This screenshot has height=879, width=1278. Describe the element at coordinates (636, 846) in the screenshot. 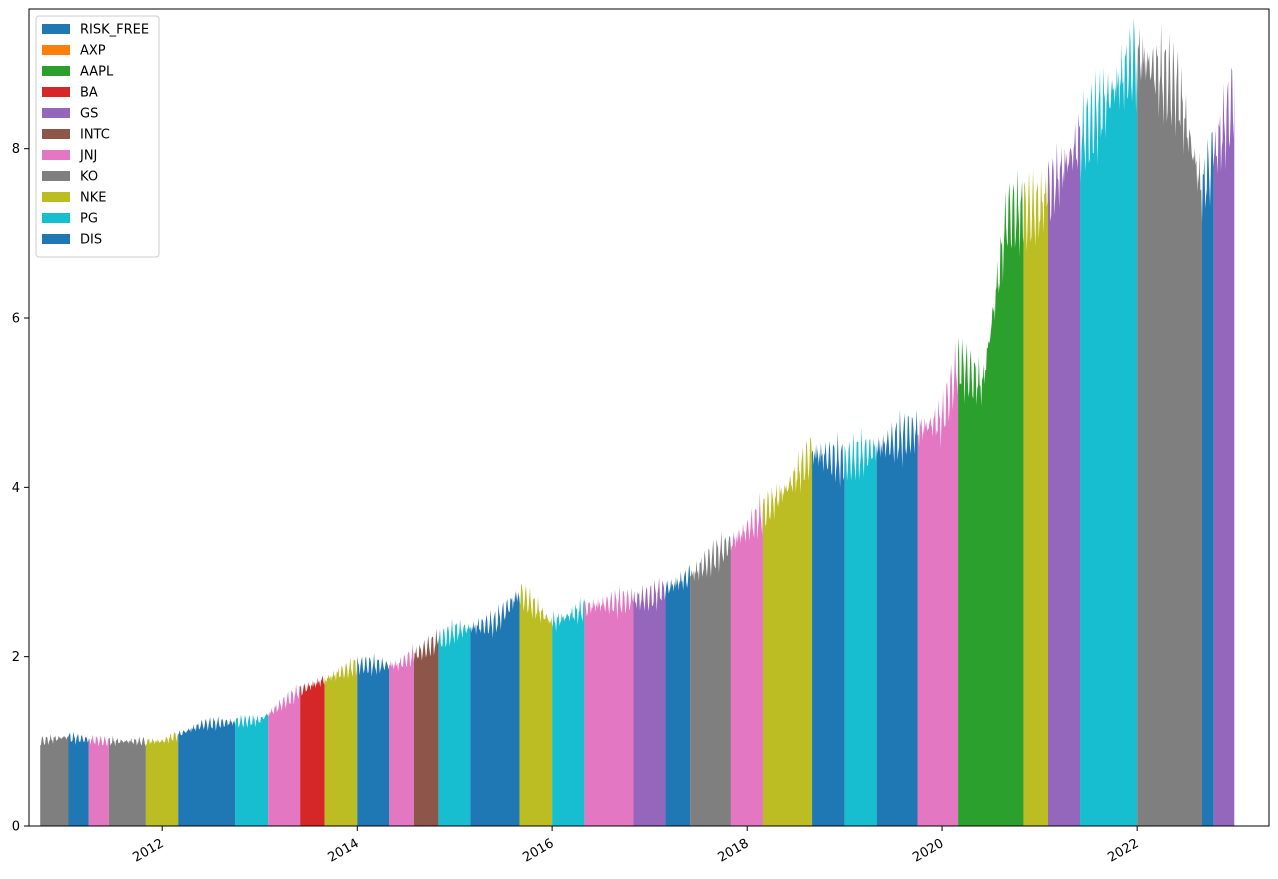

I see `x-axis: 2012 2014 2016 2018 2020 2022` at that location.